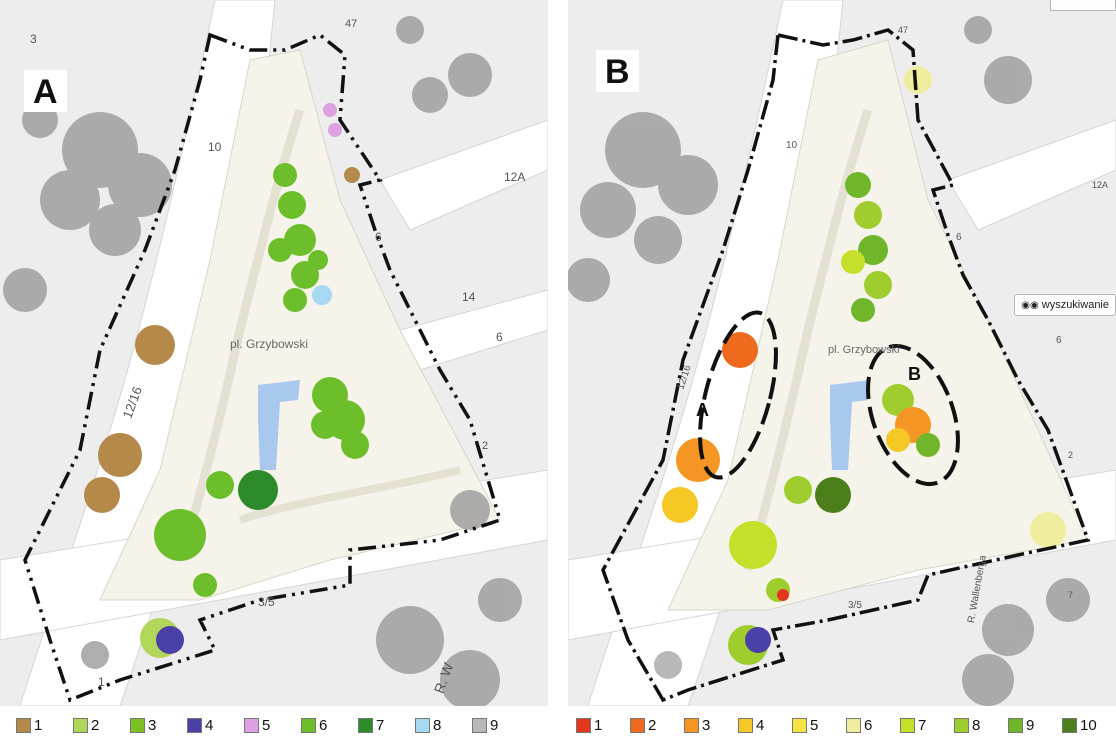  Describe the element at coordinates (738, 395) in the screenshot. I see `zone-a-outline` at that location.